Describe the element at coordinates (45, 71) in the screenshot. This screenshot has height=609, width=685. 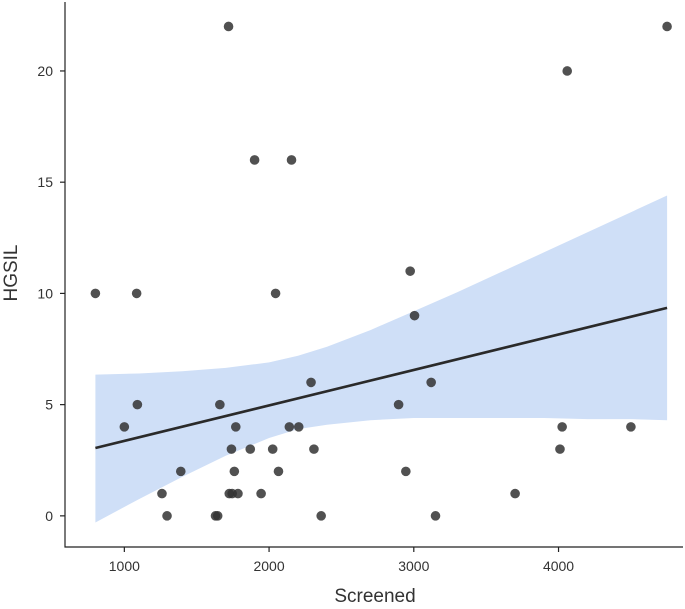
I see `y-tick-label: 20` at that location.